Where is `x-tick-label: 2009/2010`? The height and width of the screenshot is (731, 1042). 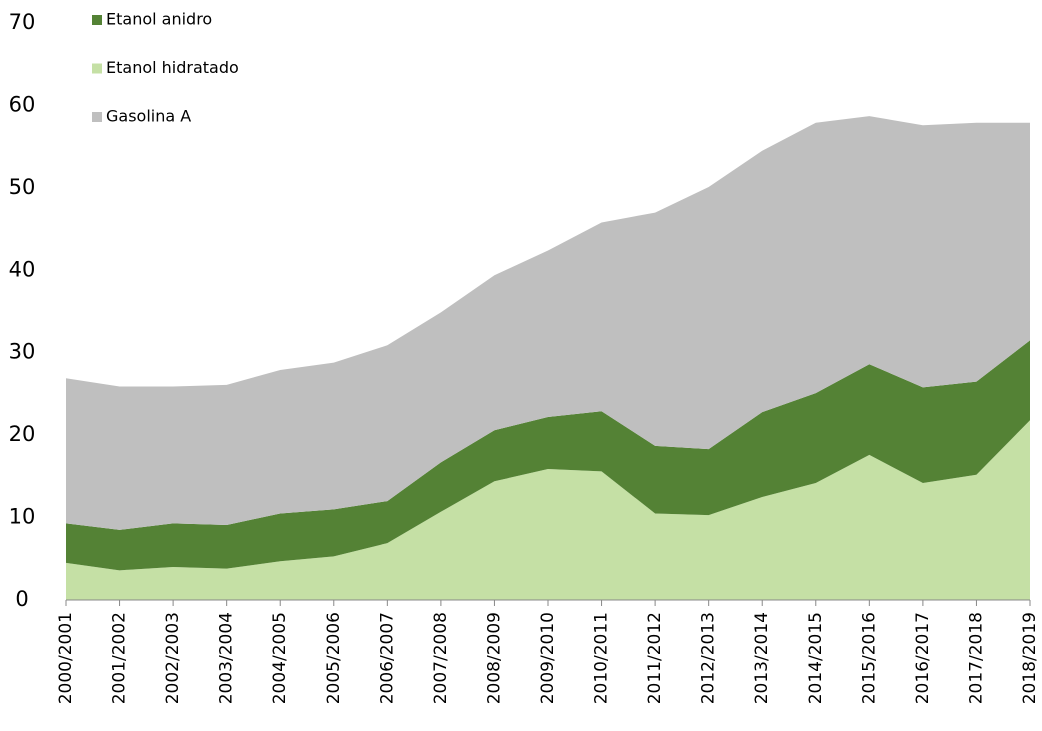 x-tick-label: 2009/2010 is located at coordinates (548, 658).